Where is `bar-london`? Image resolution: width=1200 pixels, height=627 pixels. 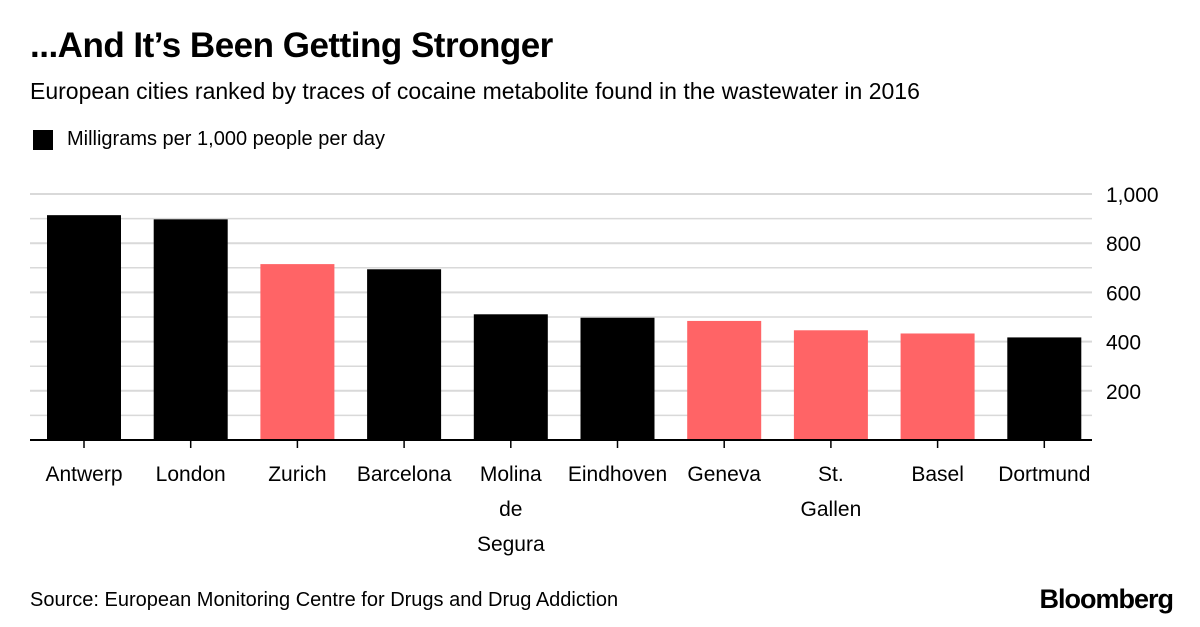
bar-london is located at coordinates (190, 329).